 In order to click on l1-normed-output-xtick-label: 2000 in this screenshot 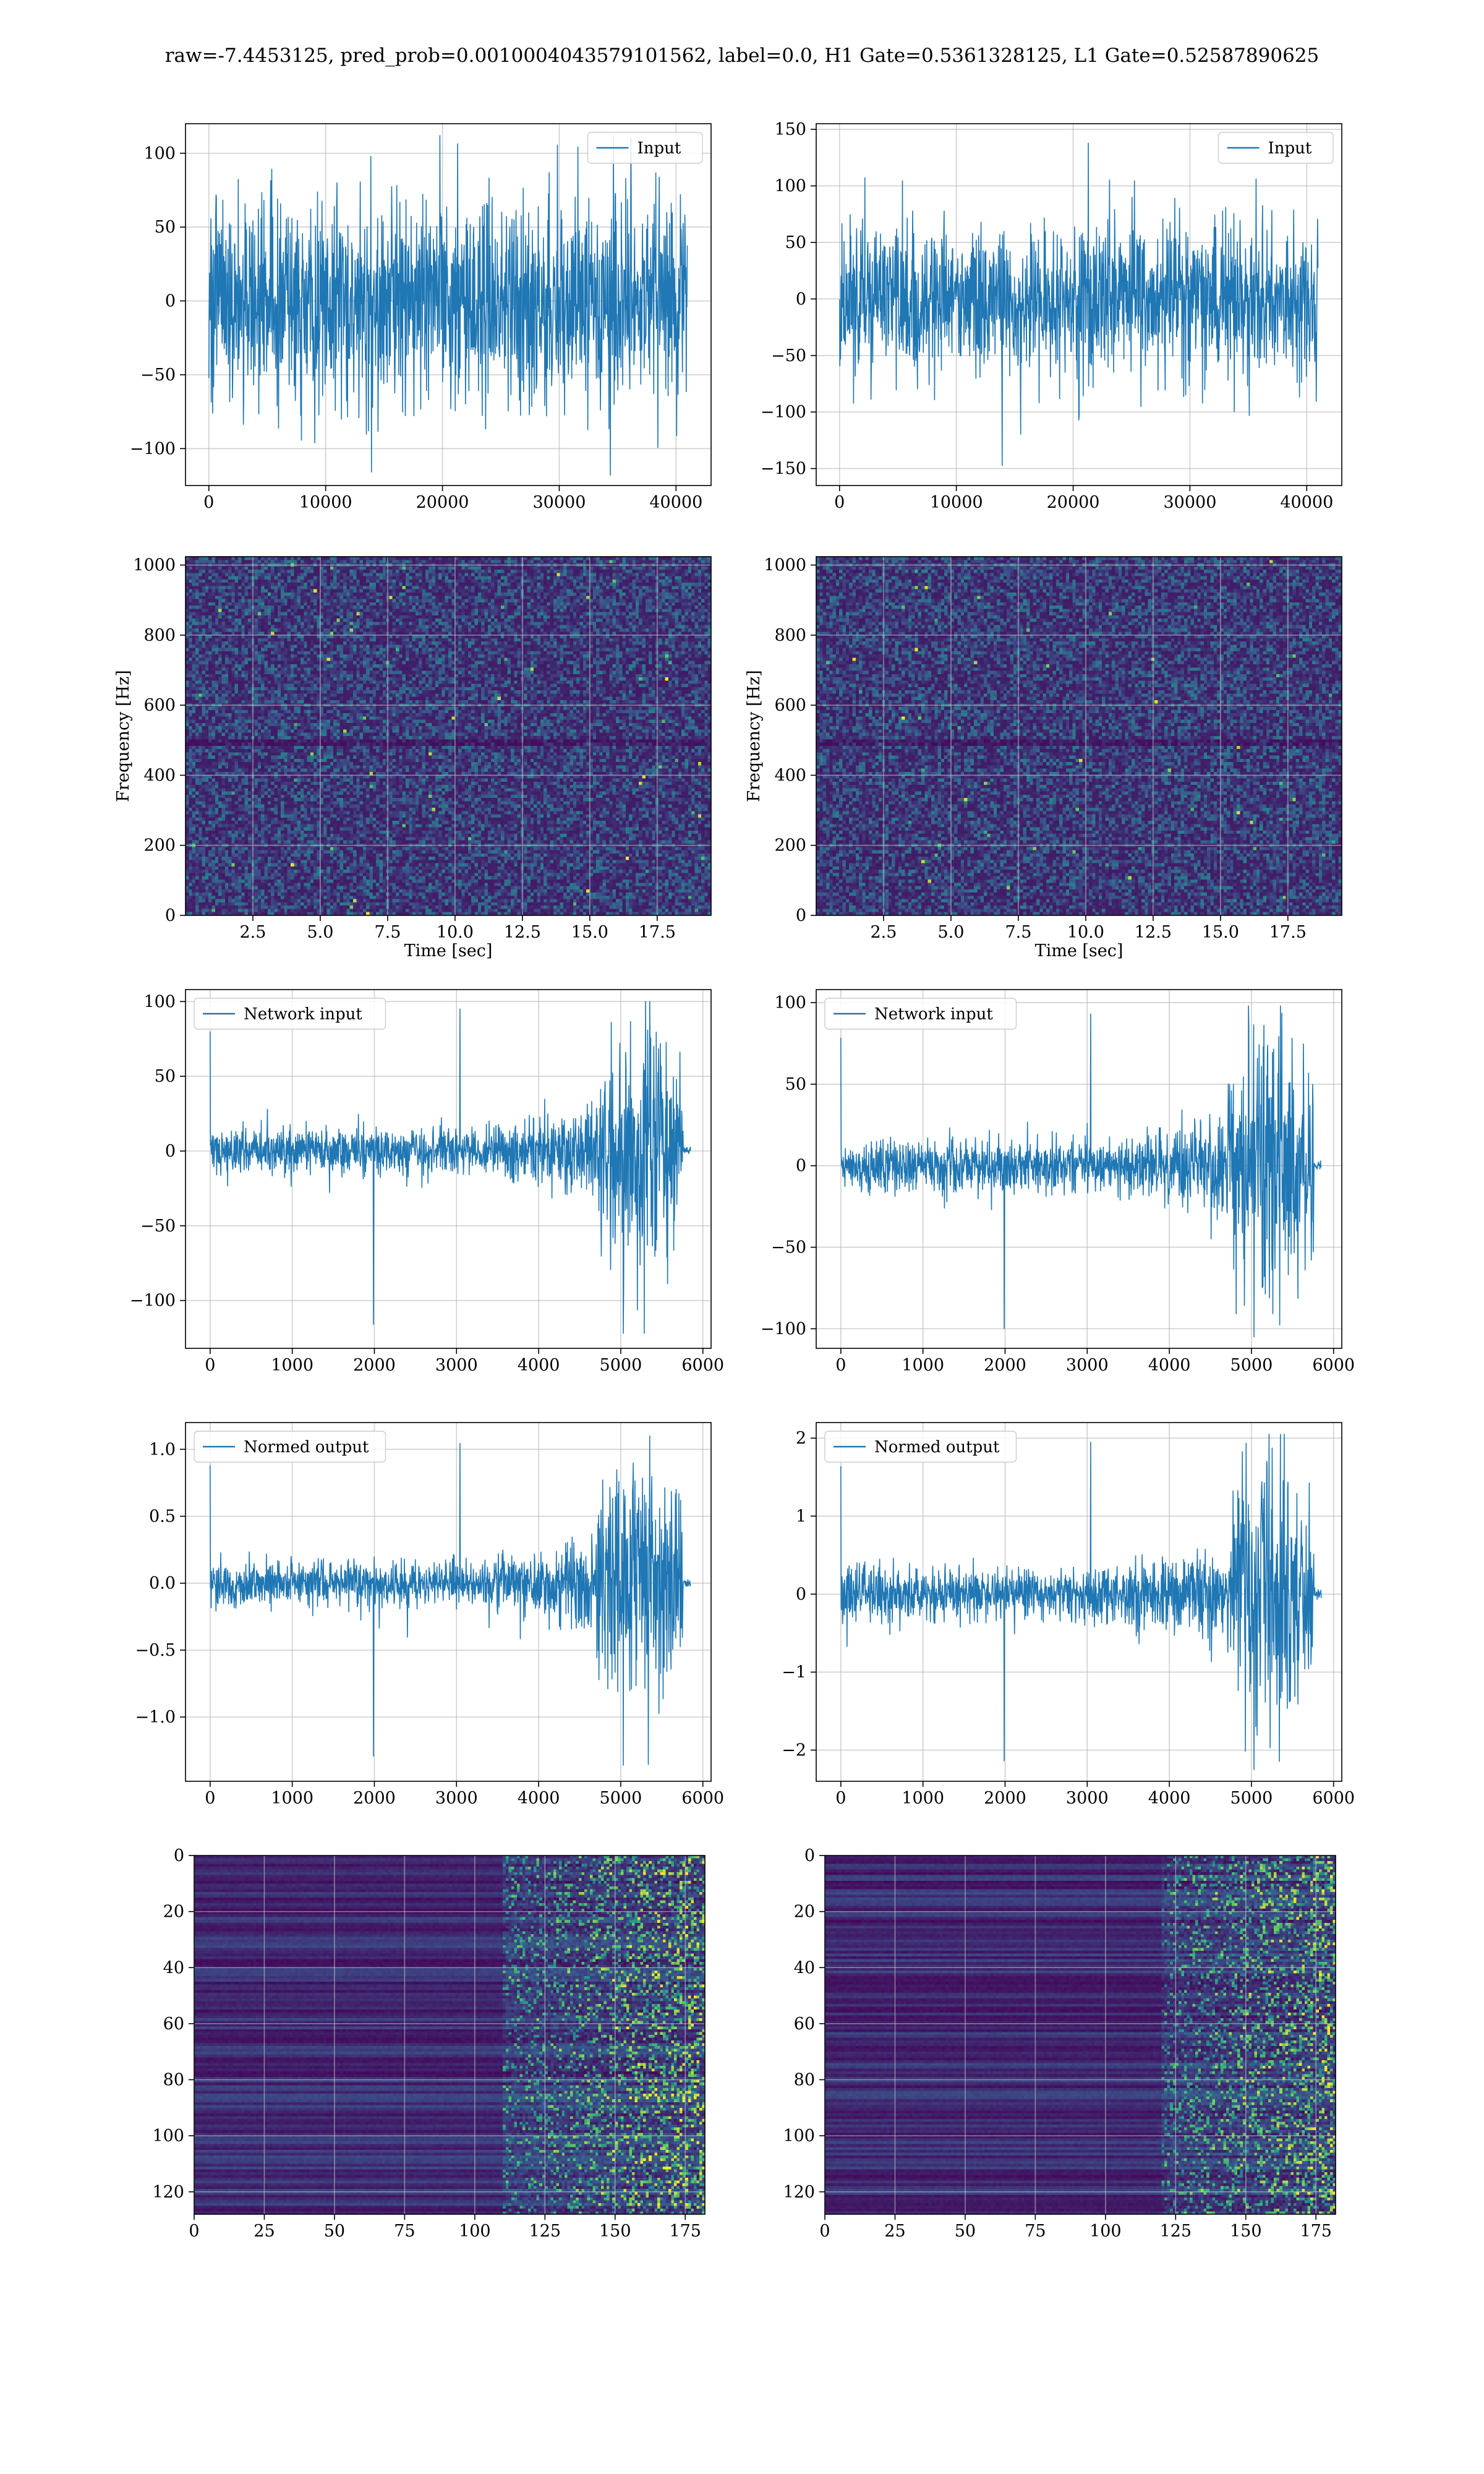, I will do `click(1005, 1798)`.